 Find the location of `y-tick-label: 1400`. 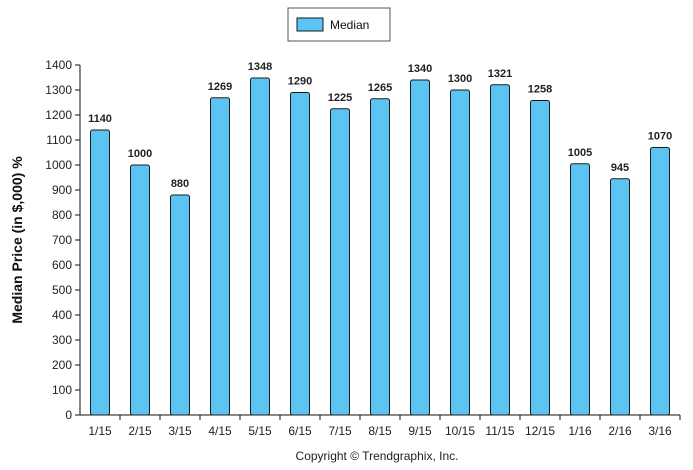

y-tick-label: 1400 is located at coordinates (58, 65).